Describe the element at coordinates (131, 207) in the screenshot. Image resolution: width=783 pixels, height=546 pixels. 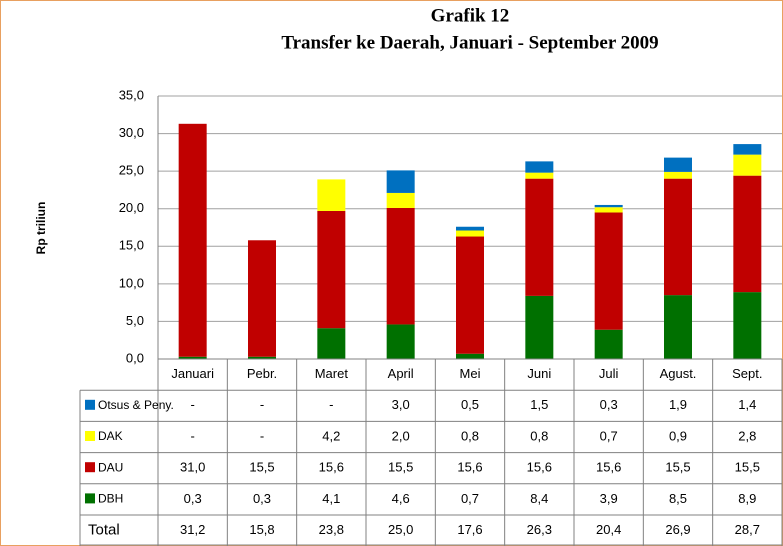
I see `y-tick-label: 20,0` at that location.